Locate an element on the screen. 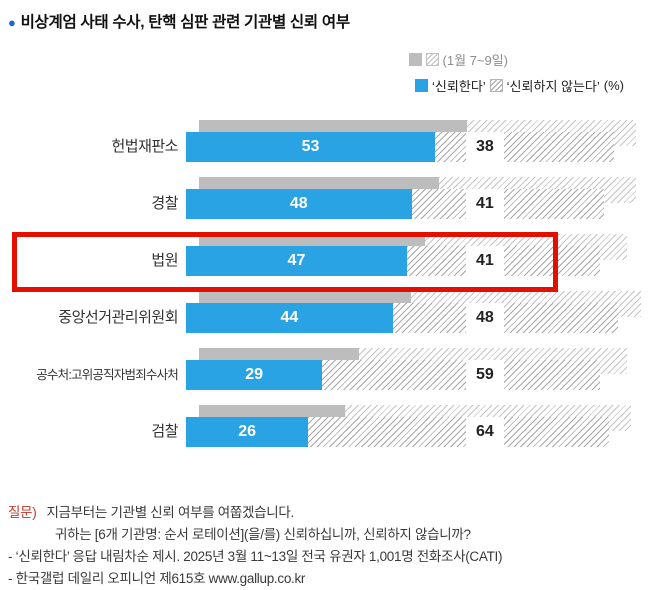 This screenshot has width=658, height=590. chart-row-constitutional-court: 헌법재판소 53 38 is located at coordinates (329, 148).